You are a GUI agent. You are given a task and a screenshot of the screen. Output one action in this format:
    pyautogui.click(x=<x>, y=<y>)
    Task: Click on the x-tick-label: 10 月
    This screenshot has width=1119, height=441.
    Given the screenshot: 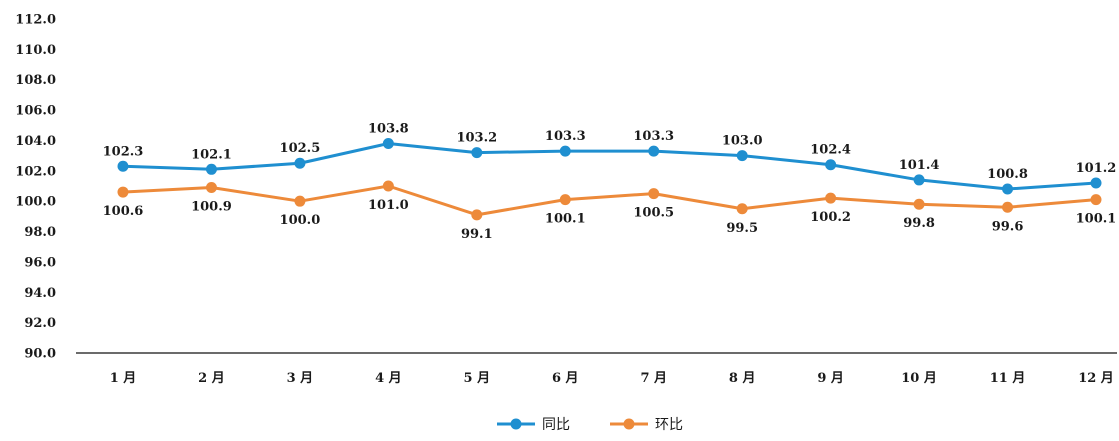 What is the action you would take?
    pyautogui.click(x=919, y=378)
    